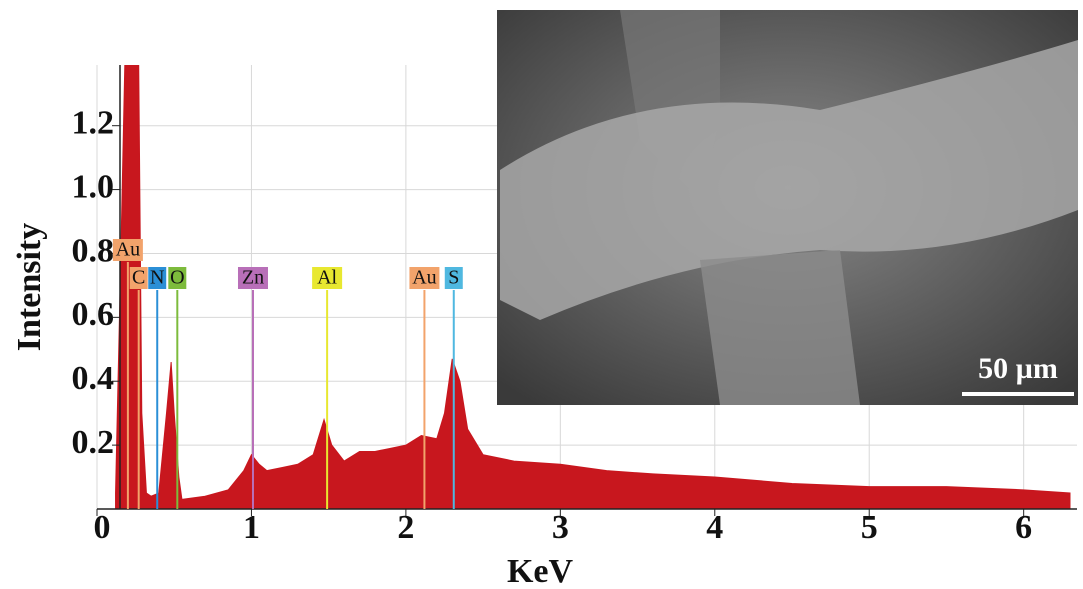 The width and height of the screenshot is (1083, 589). What do you see at coordinates (102, 527) in the screenshot?
I see `x-tick-label: 0` at bounding box center [102, 527].